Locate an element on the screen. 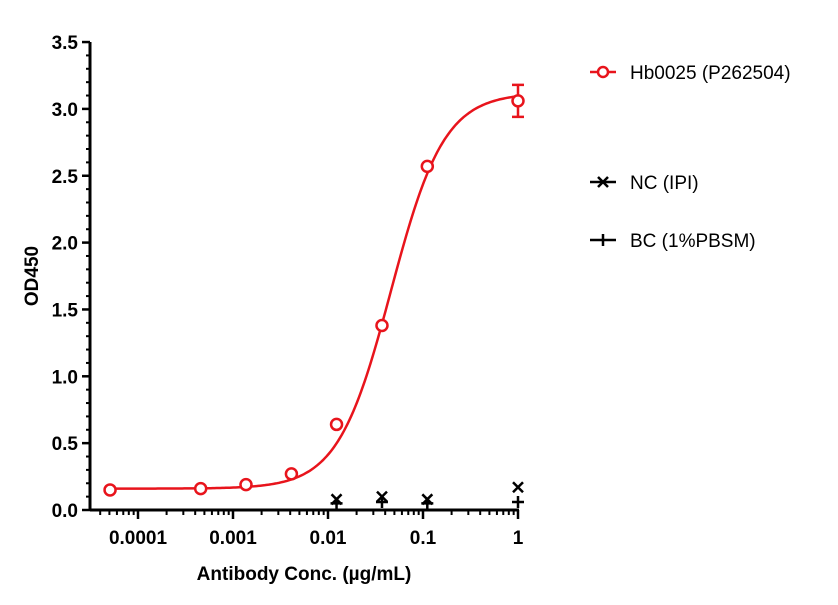 The image size is (838, 605). legend-label: BC (1%PBSM) is located at coordinates (693, 241).